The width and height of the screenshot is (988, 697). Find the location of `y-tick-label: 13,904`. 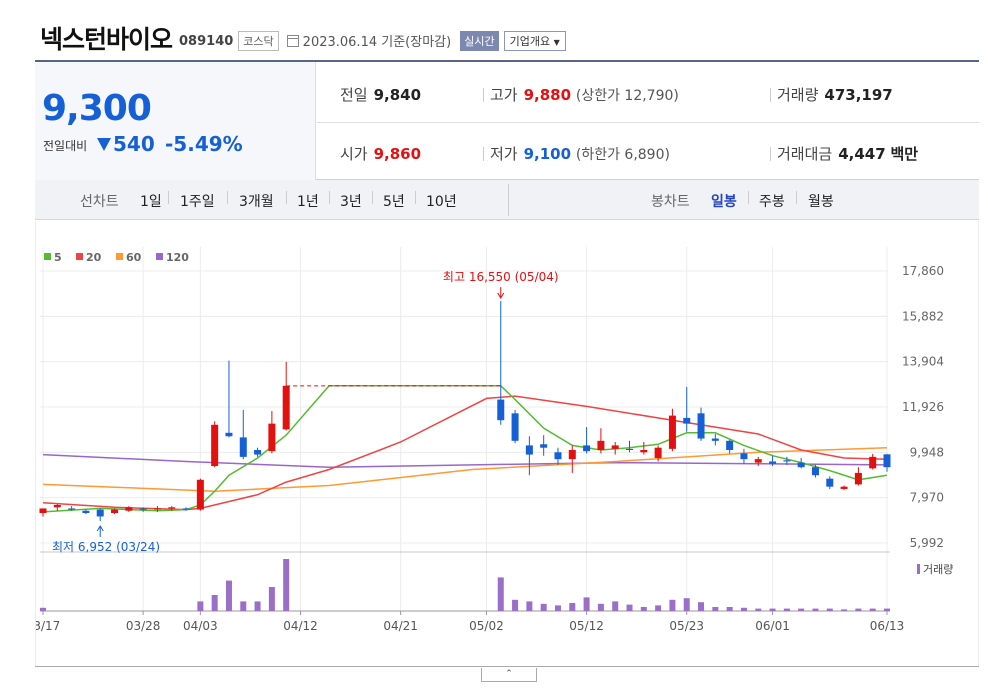

y-tick-label: 13,904 is located at coordinates (923, 362).